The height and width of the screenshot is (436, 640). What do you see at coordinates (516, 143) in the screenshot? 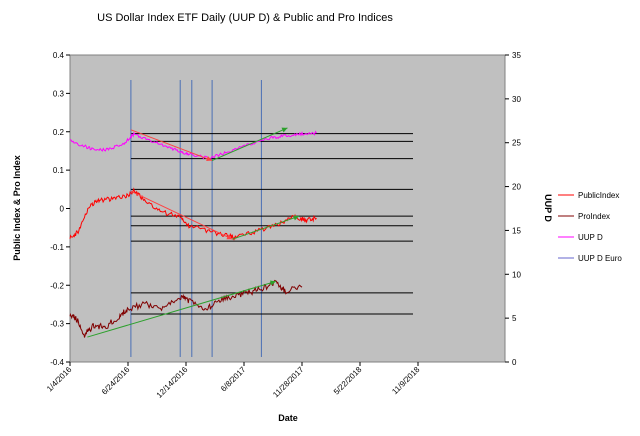
I see `right-tick-label: 25` at bounding box center [516, 143].